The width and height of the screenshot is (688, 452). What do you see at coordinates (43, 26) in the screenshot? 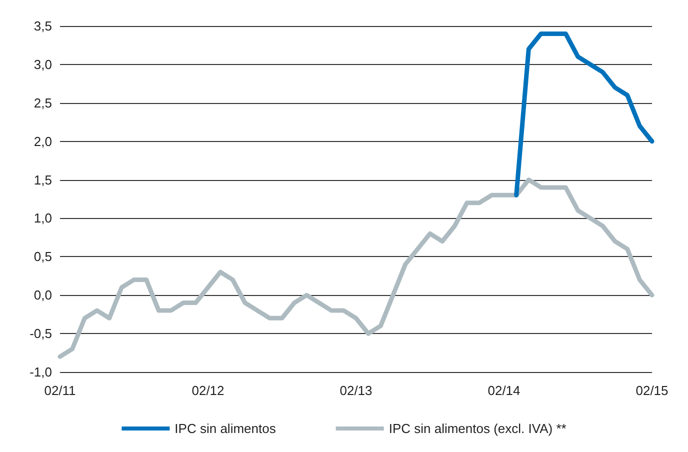
I see `y-tick-label: 3,5` at bounding box center [43, 26].